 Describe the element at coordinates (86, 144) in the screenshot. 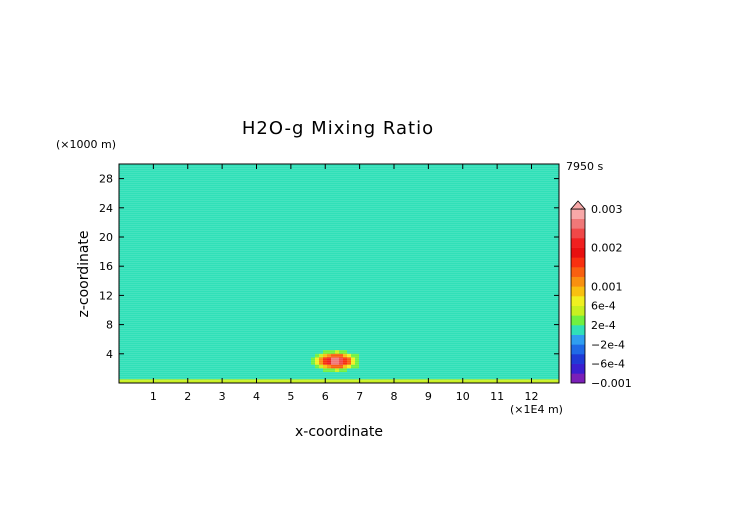

I see `y-units-label: (×1000 m)` at that location.